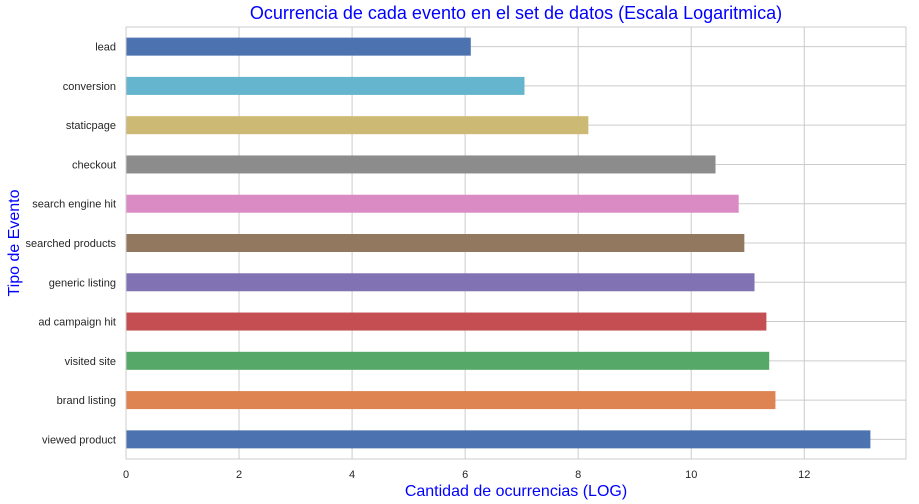 The width and height of the screenshot is (919, 504). Describe the element at coordinates (126, 475) in the screenshot. I see `x-tick-label: 0` at that location.